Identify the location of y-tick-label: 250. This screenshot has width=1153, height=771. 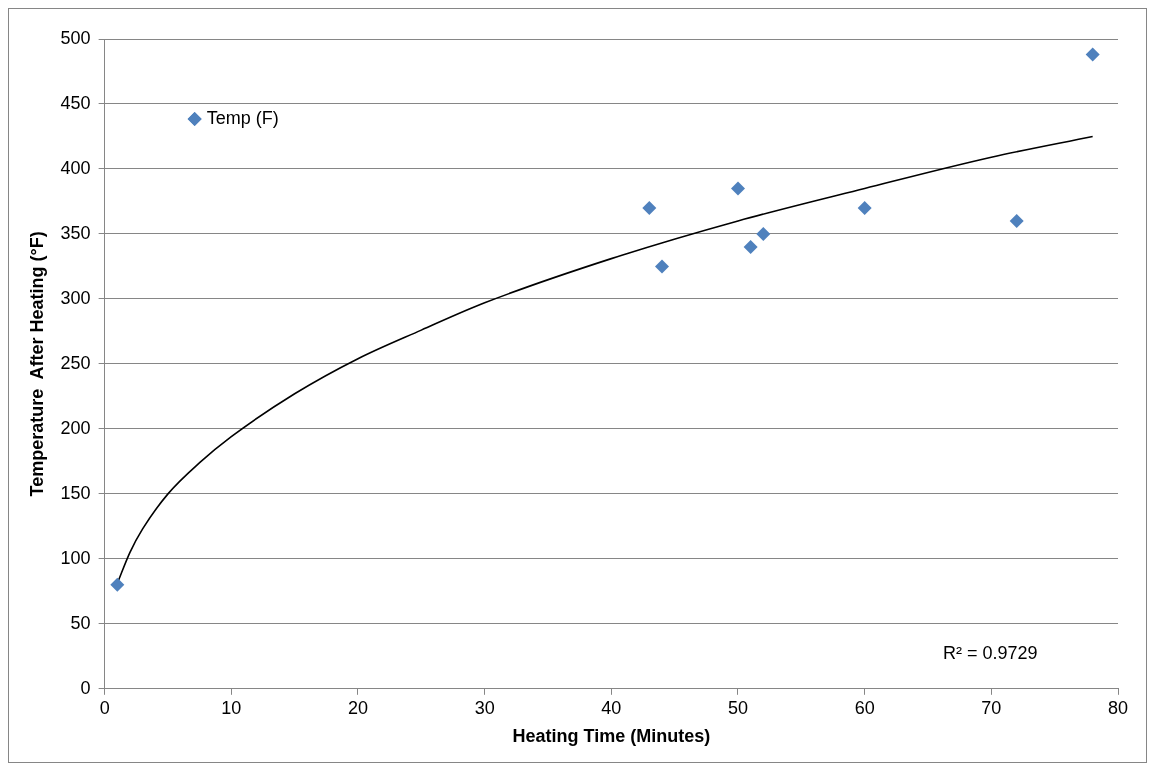
(75, 362).